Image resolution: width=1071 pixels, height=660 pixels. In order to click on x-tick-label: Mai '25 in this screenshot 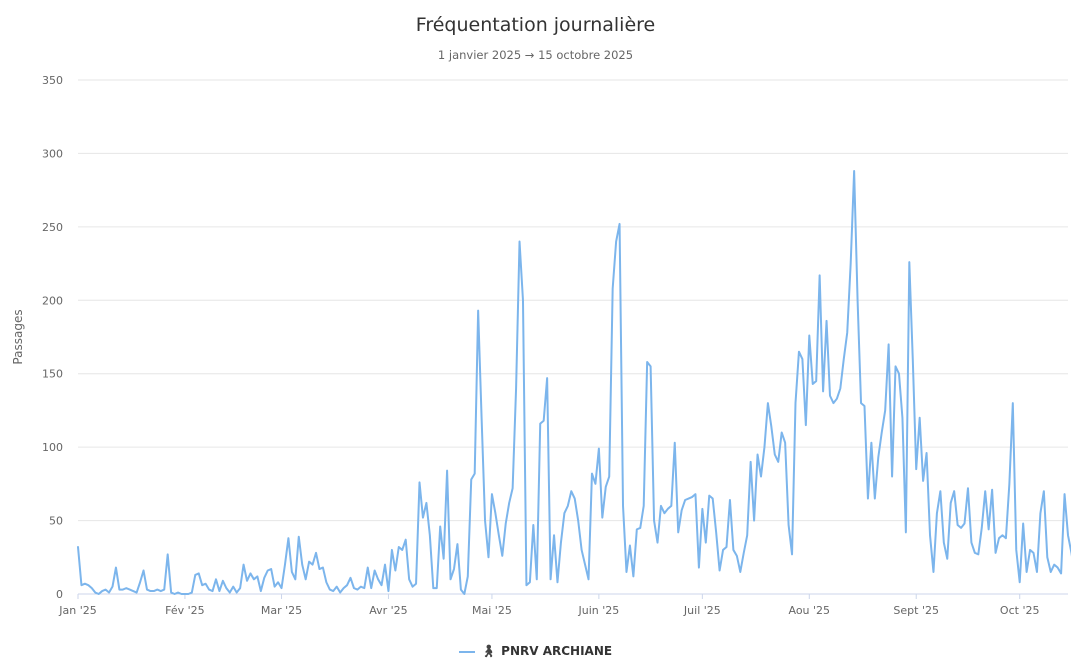, I will do `click(492, 610)`.